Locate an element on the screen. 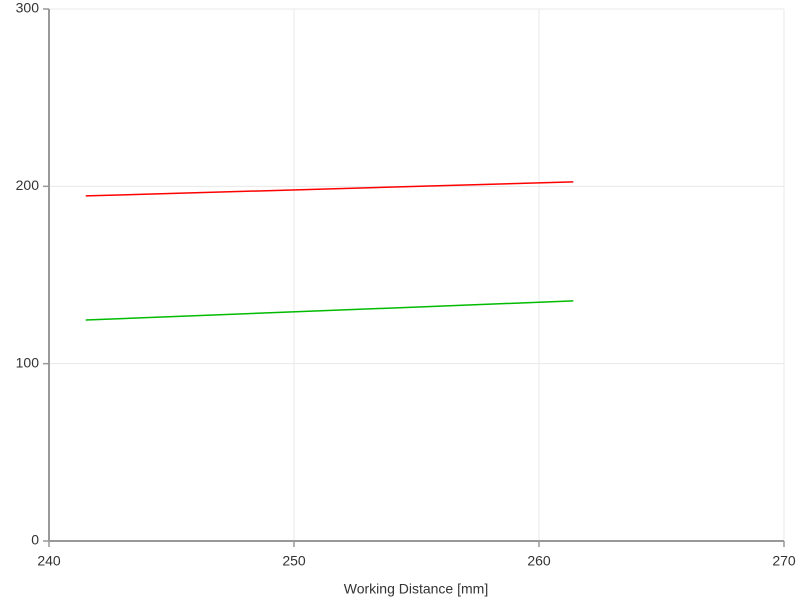 This screenshot has height=602, width=800. y-tick-label: 300 is located at coordinates (28, 8).